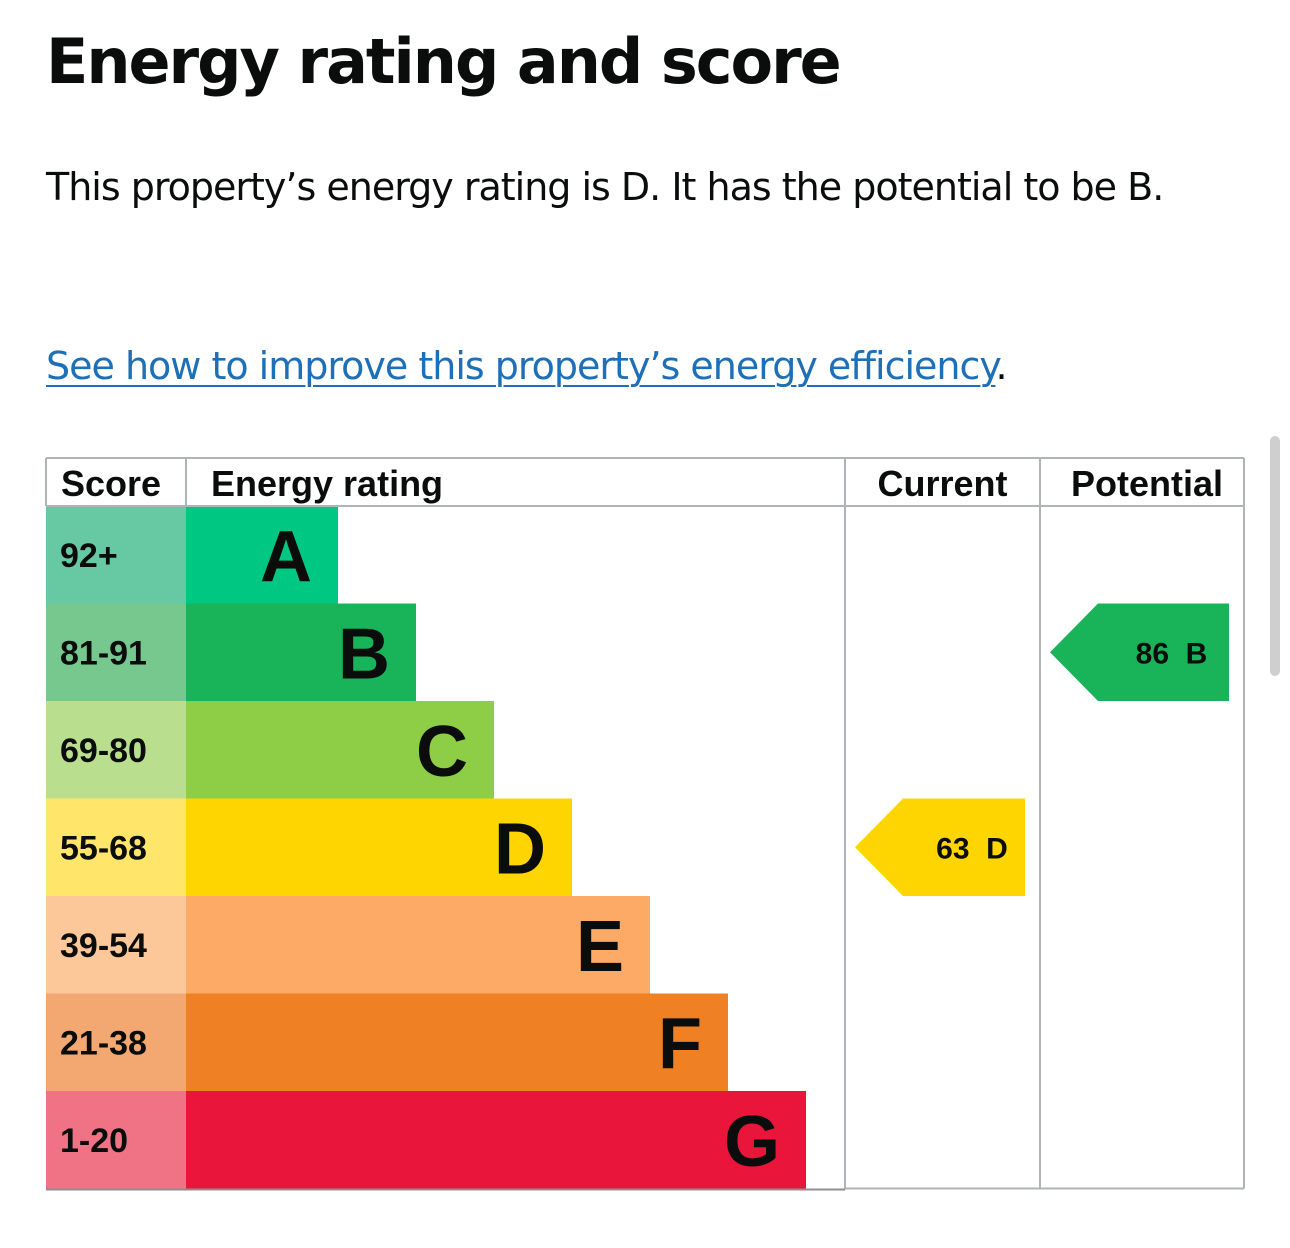 The height and width of the screenshot is (1248, 1290). Describe the element at coordinates (1172, 653) in the screenshot. I see `potential-rating-label: 86 B` at that location.